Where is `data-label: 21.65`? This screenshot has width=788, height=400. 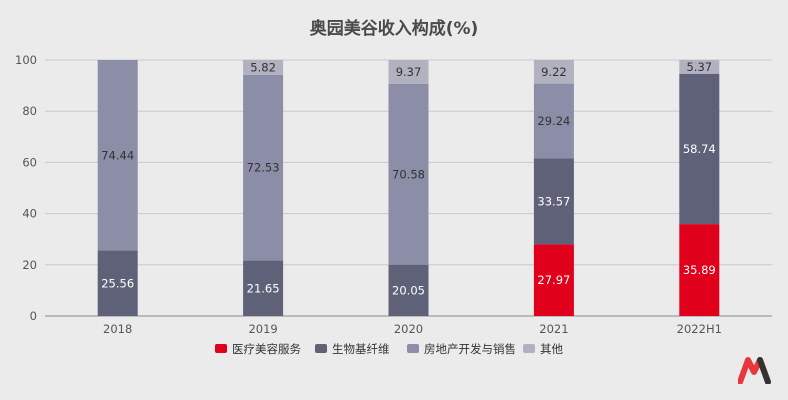
data-label: 21.65 is located at coordinates (263, 288).